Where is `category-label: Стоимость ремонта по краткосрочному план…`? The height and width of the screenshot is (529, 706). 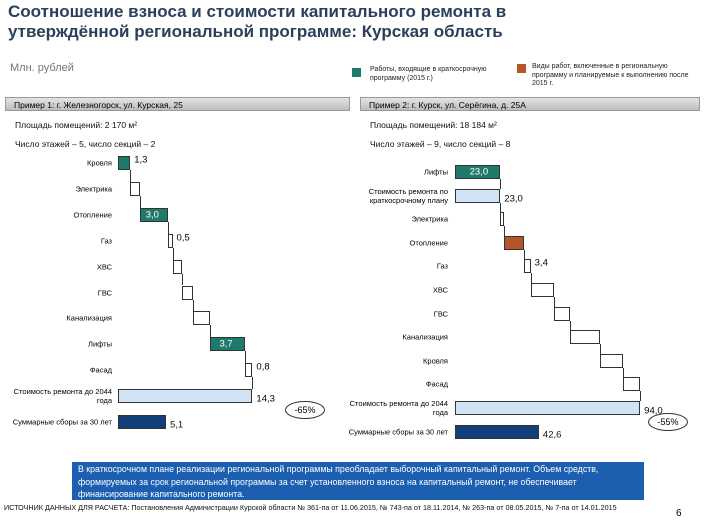
category-label: Стоимость ремонта по краткосрочному план… is located at coordinates (408, 195).